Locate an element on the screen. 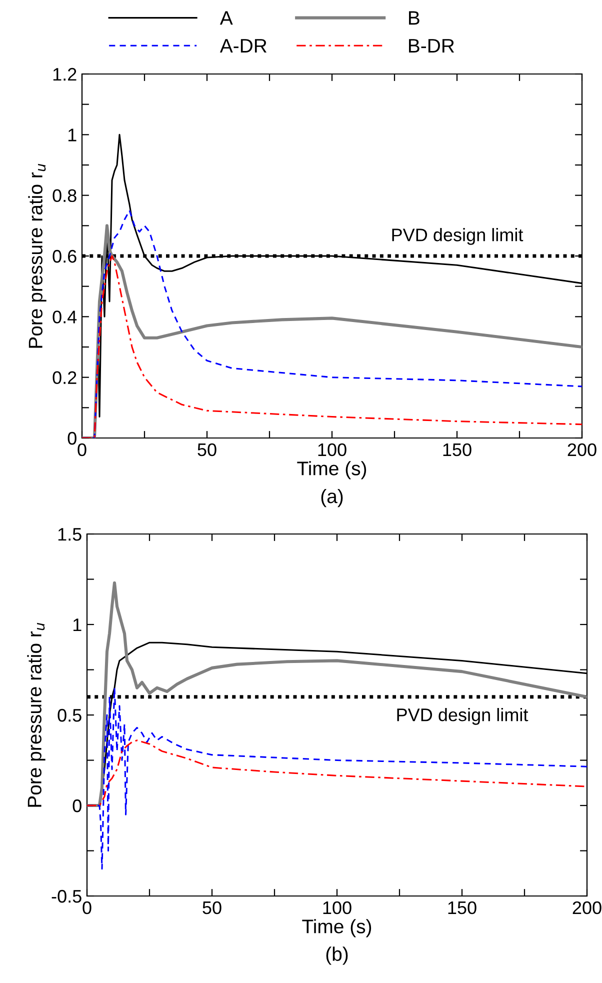  y-tick-label: 0.2 is located at coordinates (64, 377).